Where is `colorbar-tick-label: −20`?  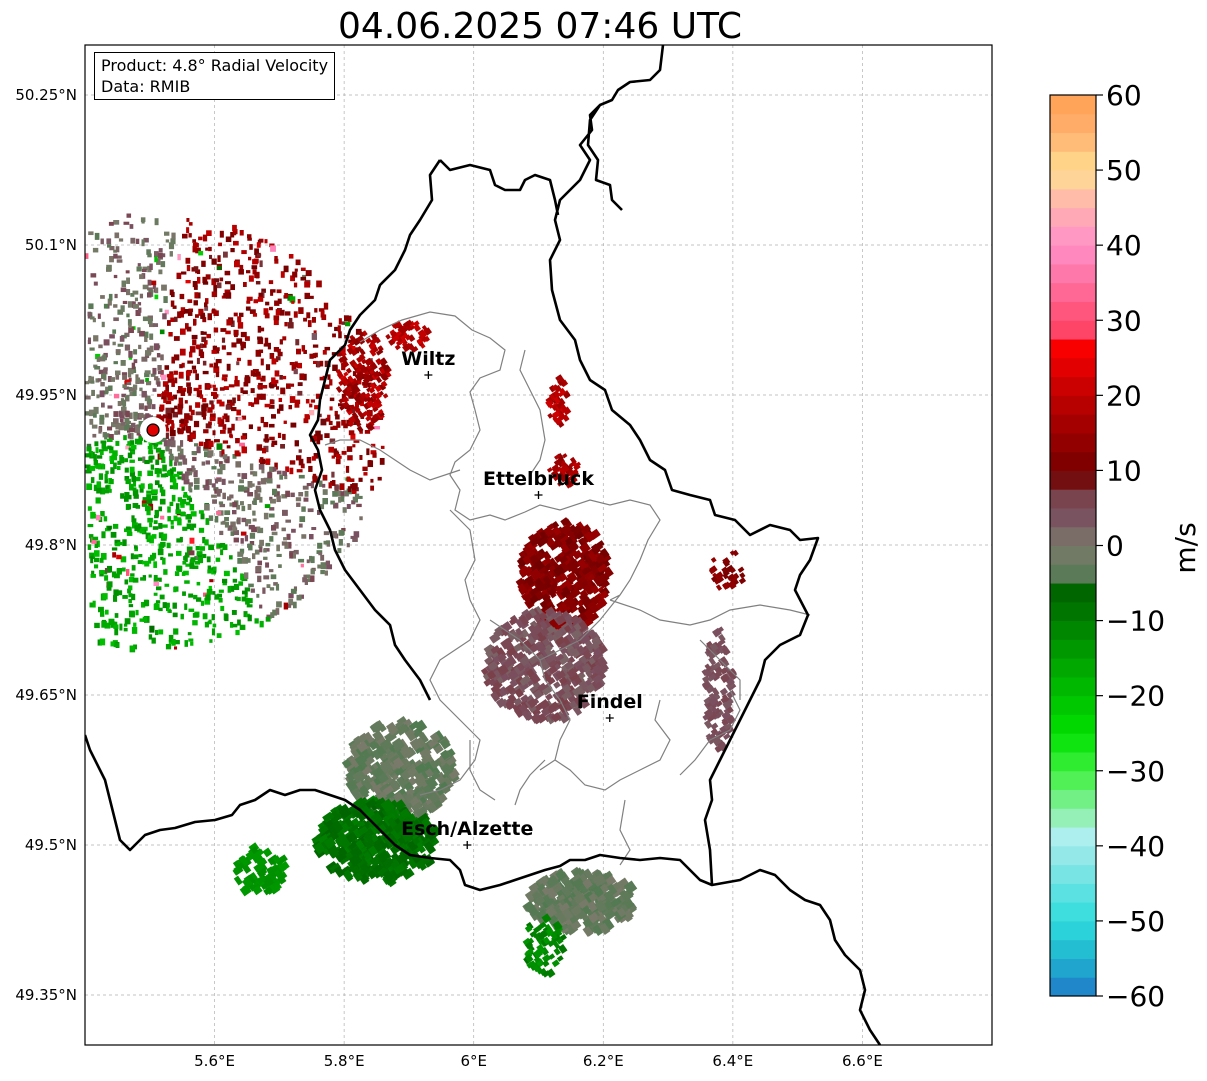
colorbar-tick-label: −20 is located at coordinates (1135, 696).